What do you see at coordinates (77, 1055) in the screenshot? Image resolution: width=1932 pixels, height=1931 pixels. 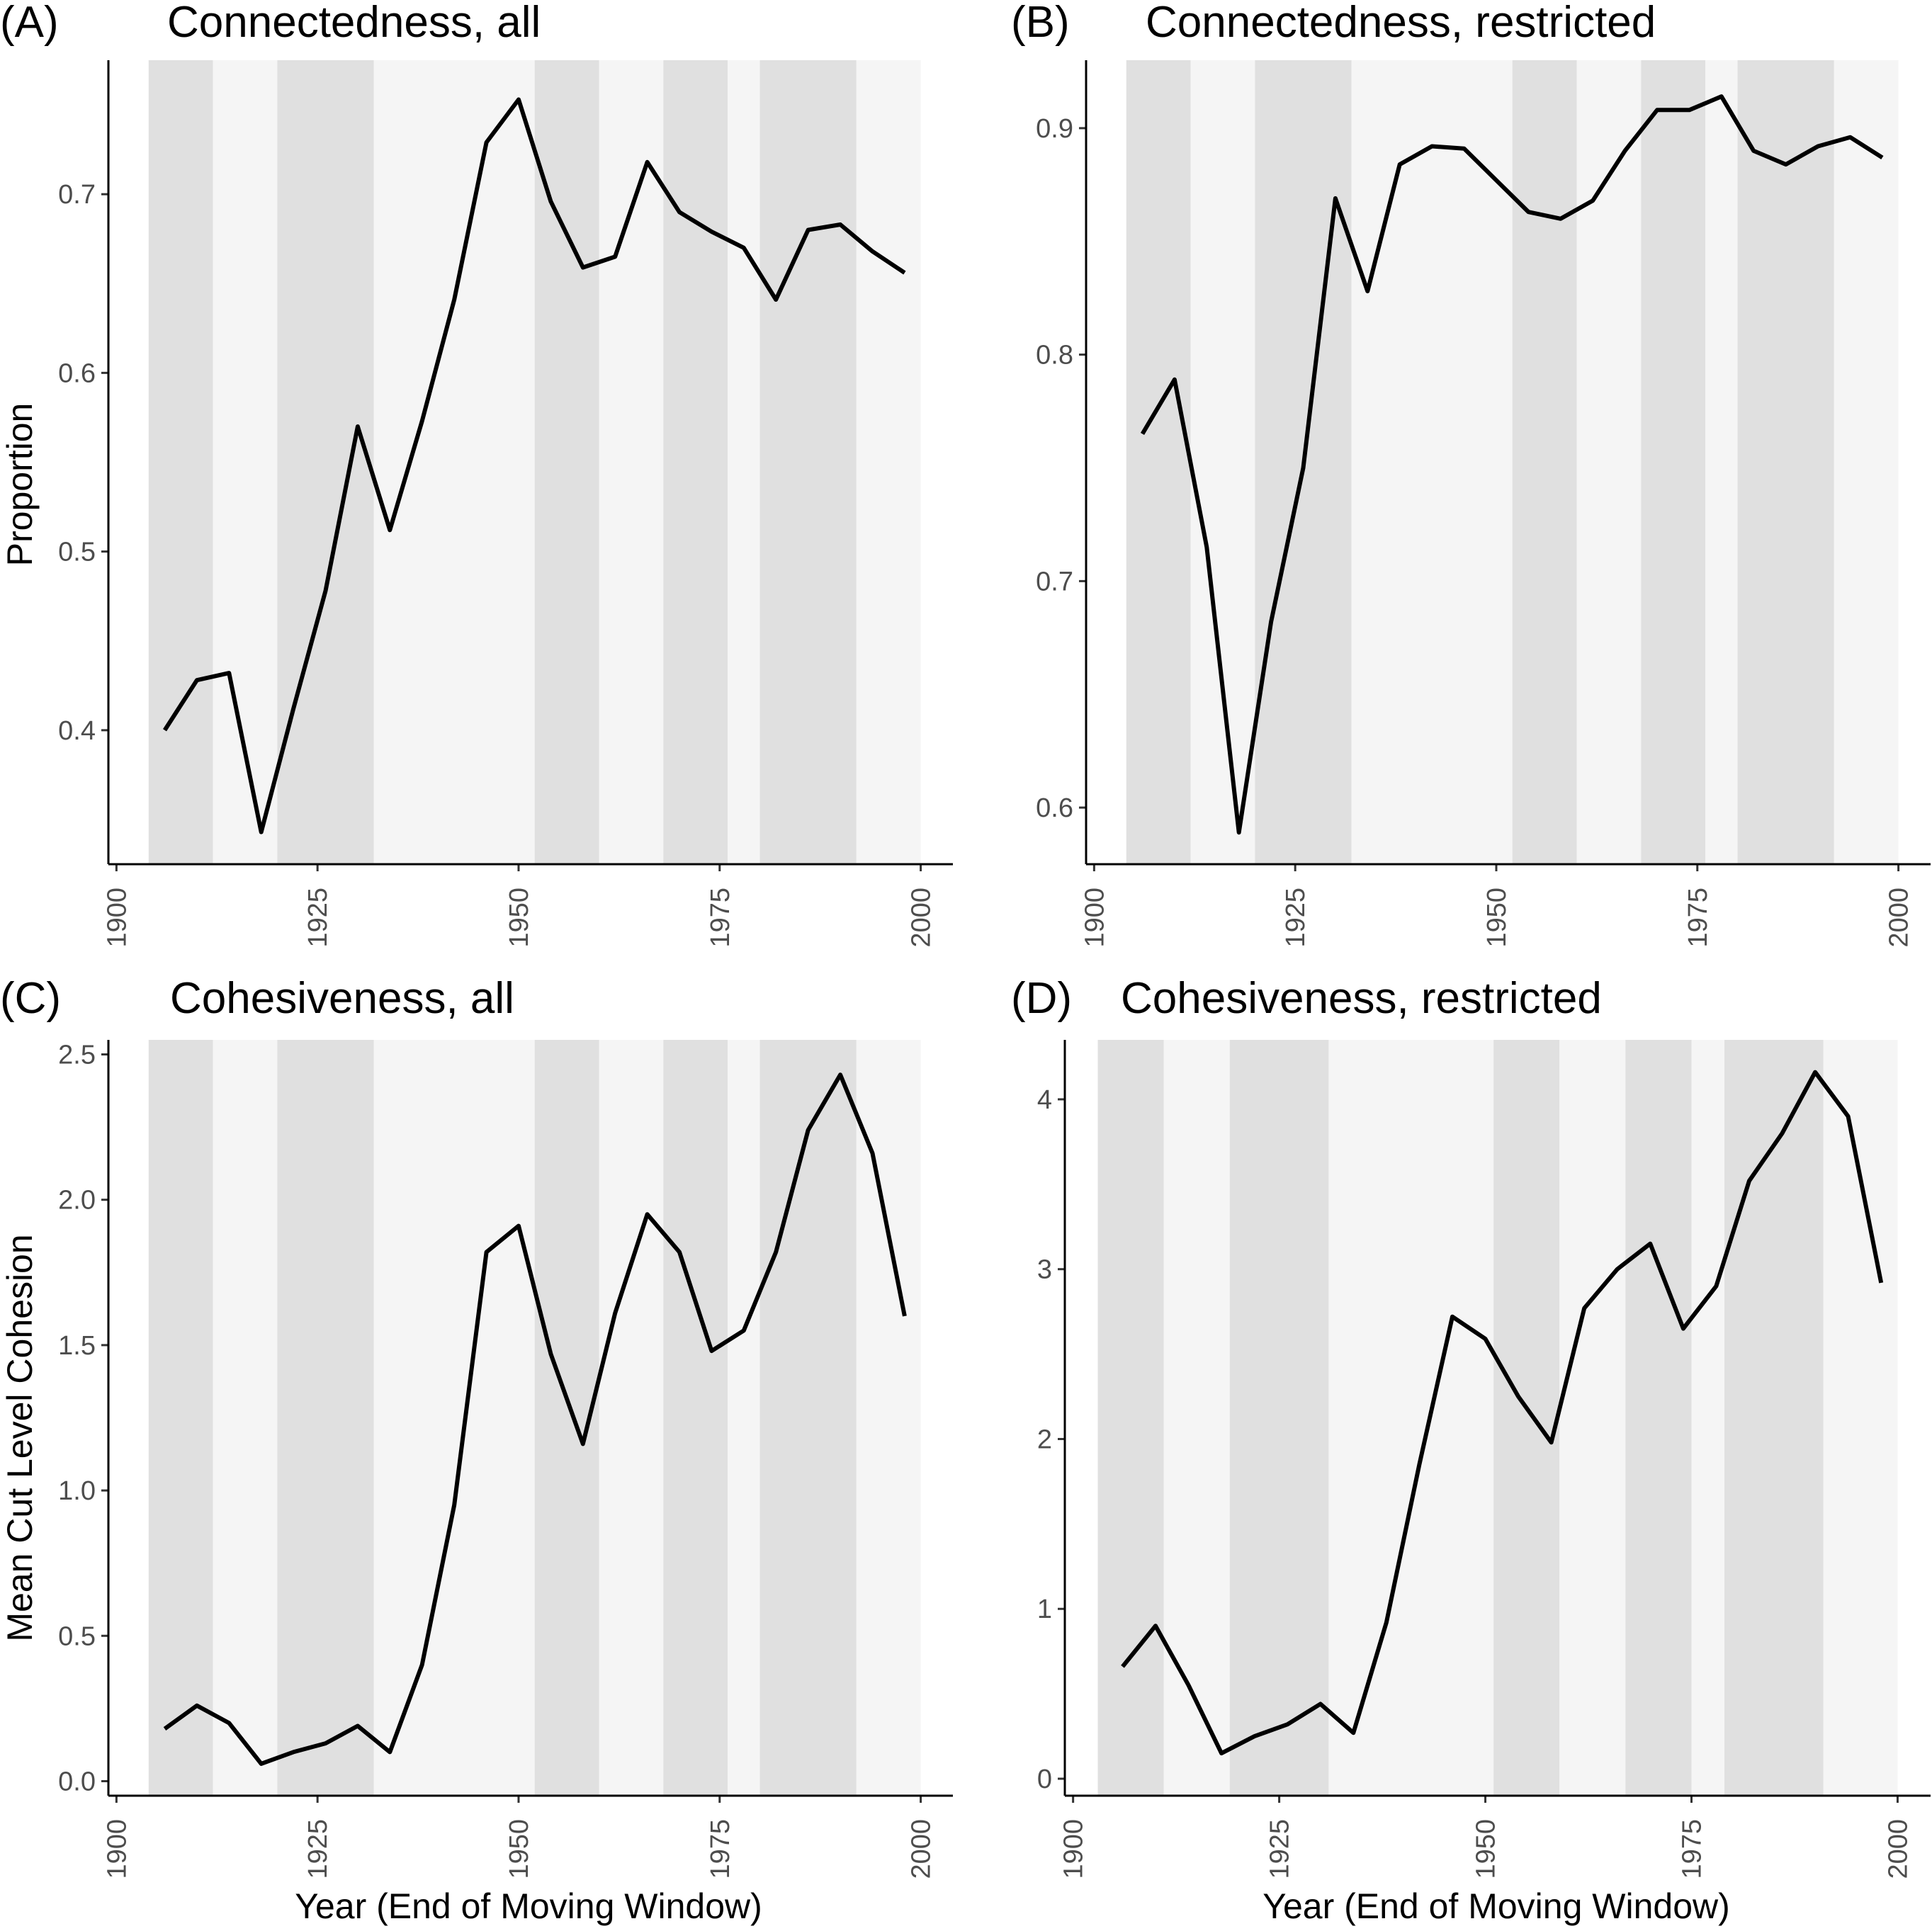 I see `y-tick-label: 2.5` at bounding box center [77, 1055].